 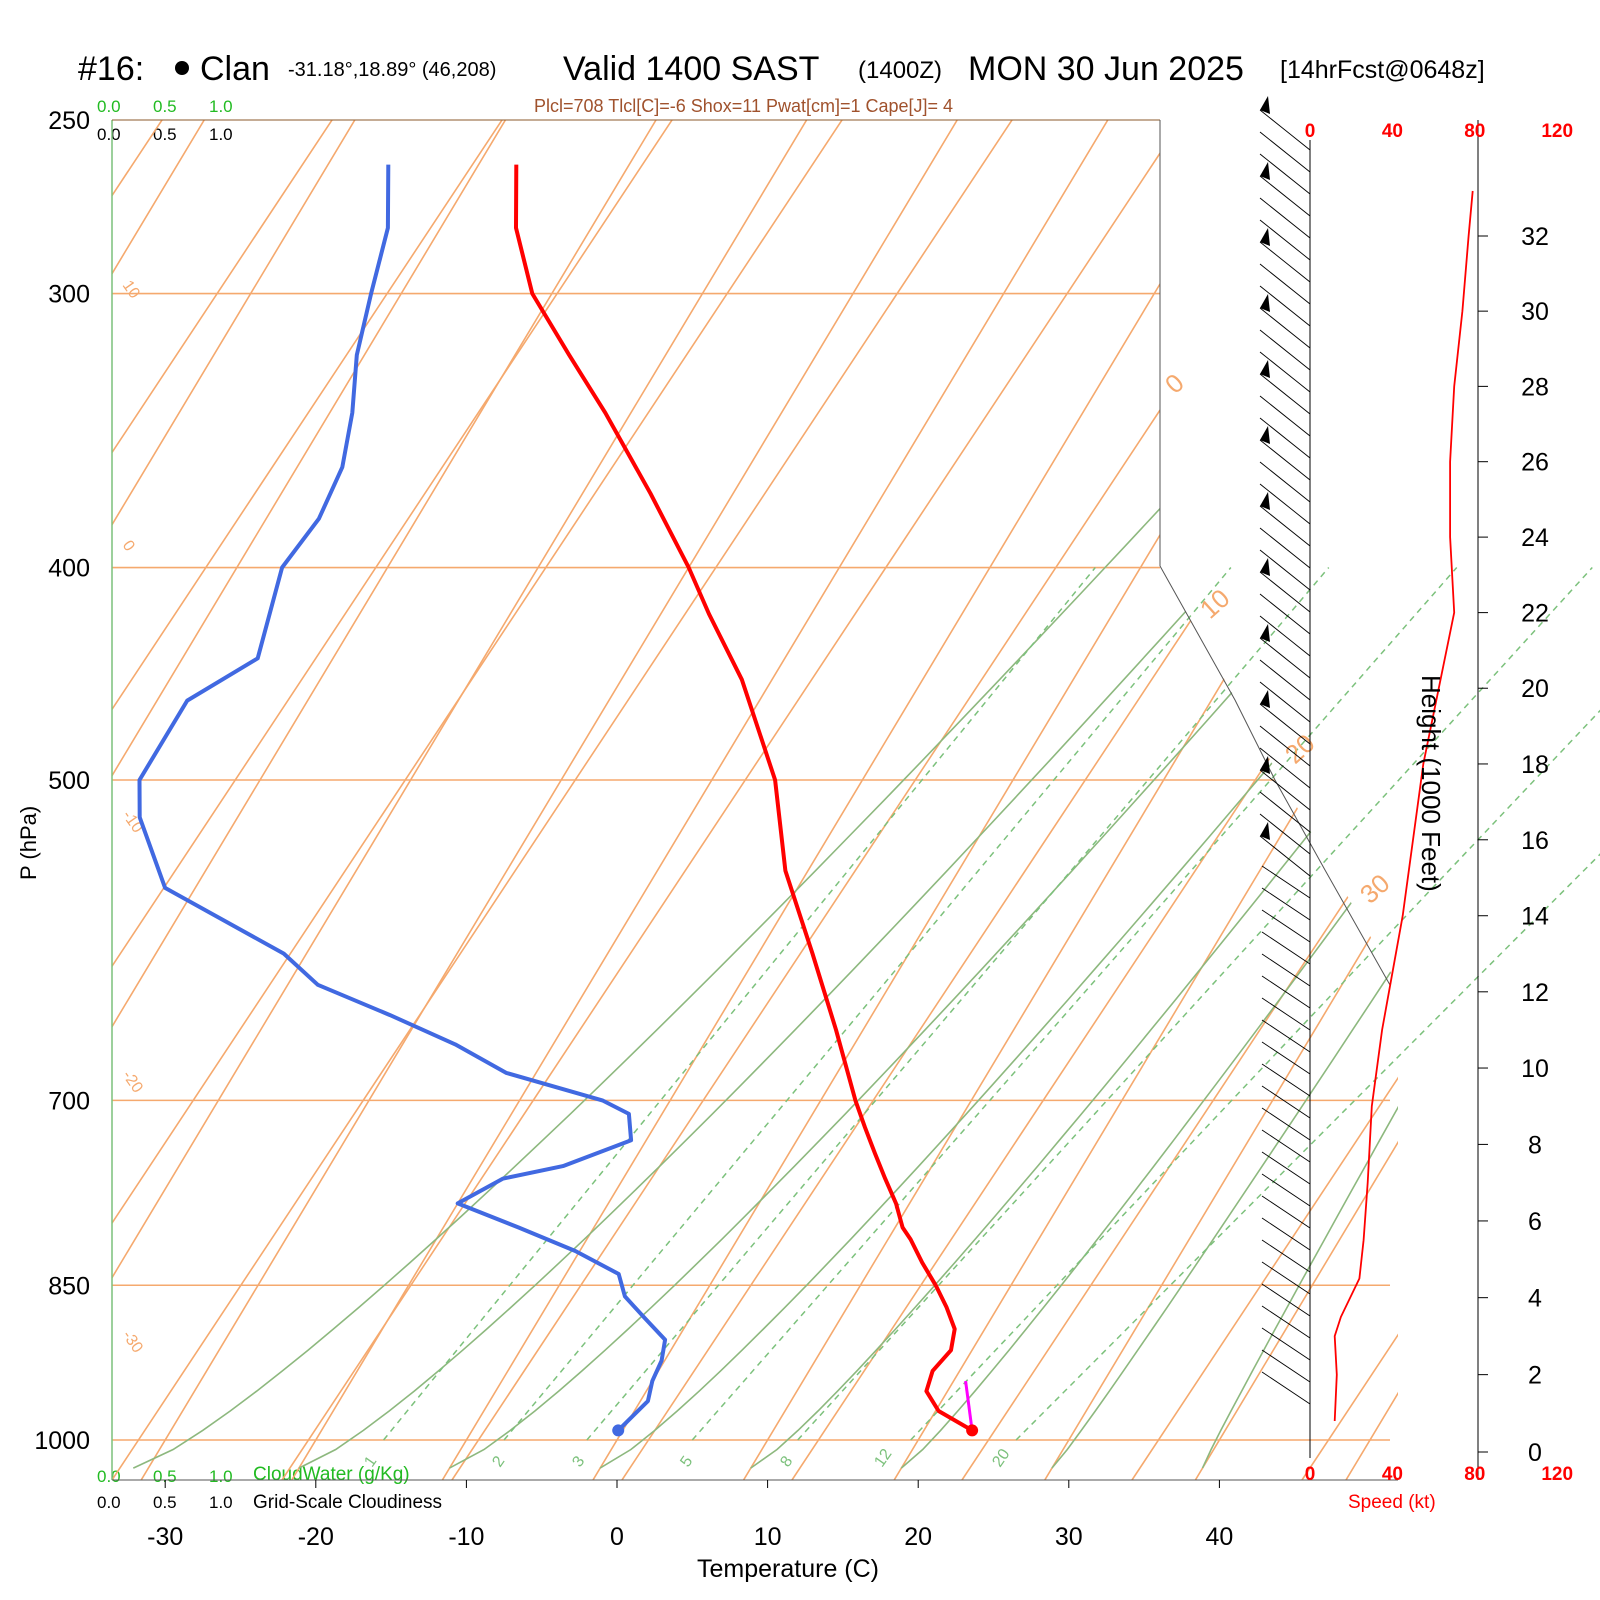 What do you see at coordinates (269, 1502) in the screenshot?
I see `cloudiness-scale-bottom: 0.0 0.5 1.0 Grid-Scale Cloudiness` at bounding box center [269, 1502].